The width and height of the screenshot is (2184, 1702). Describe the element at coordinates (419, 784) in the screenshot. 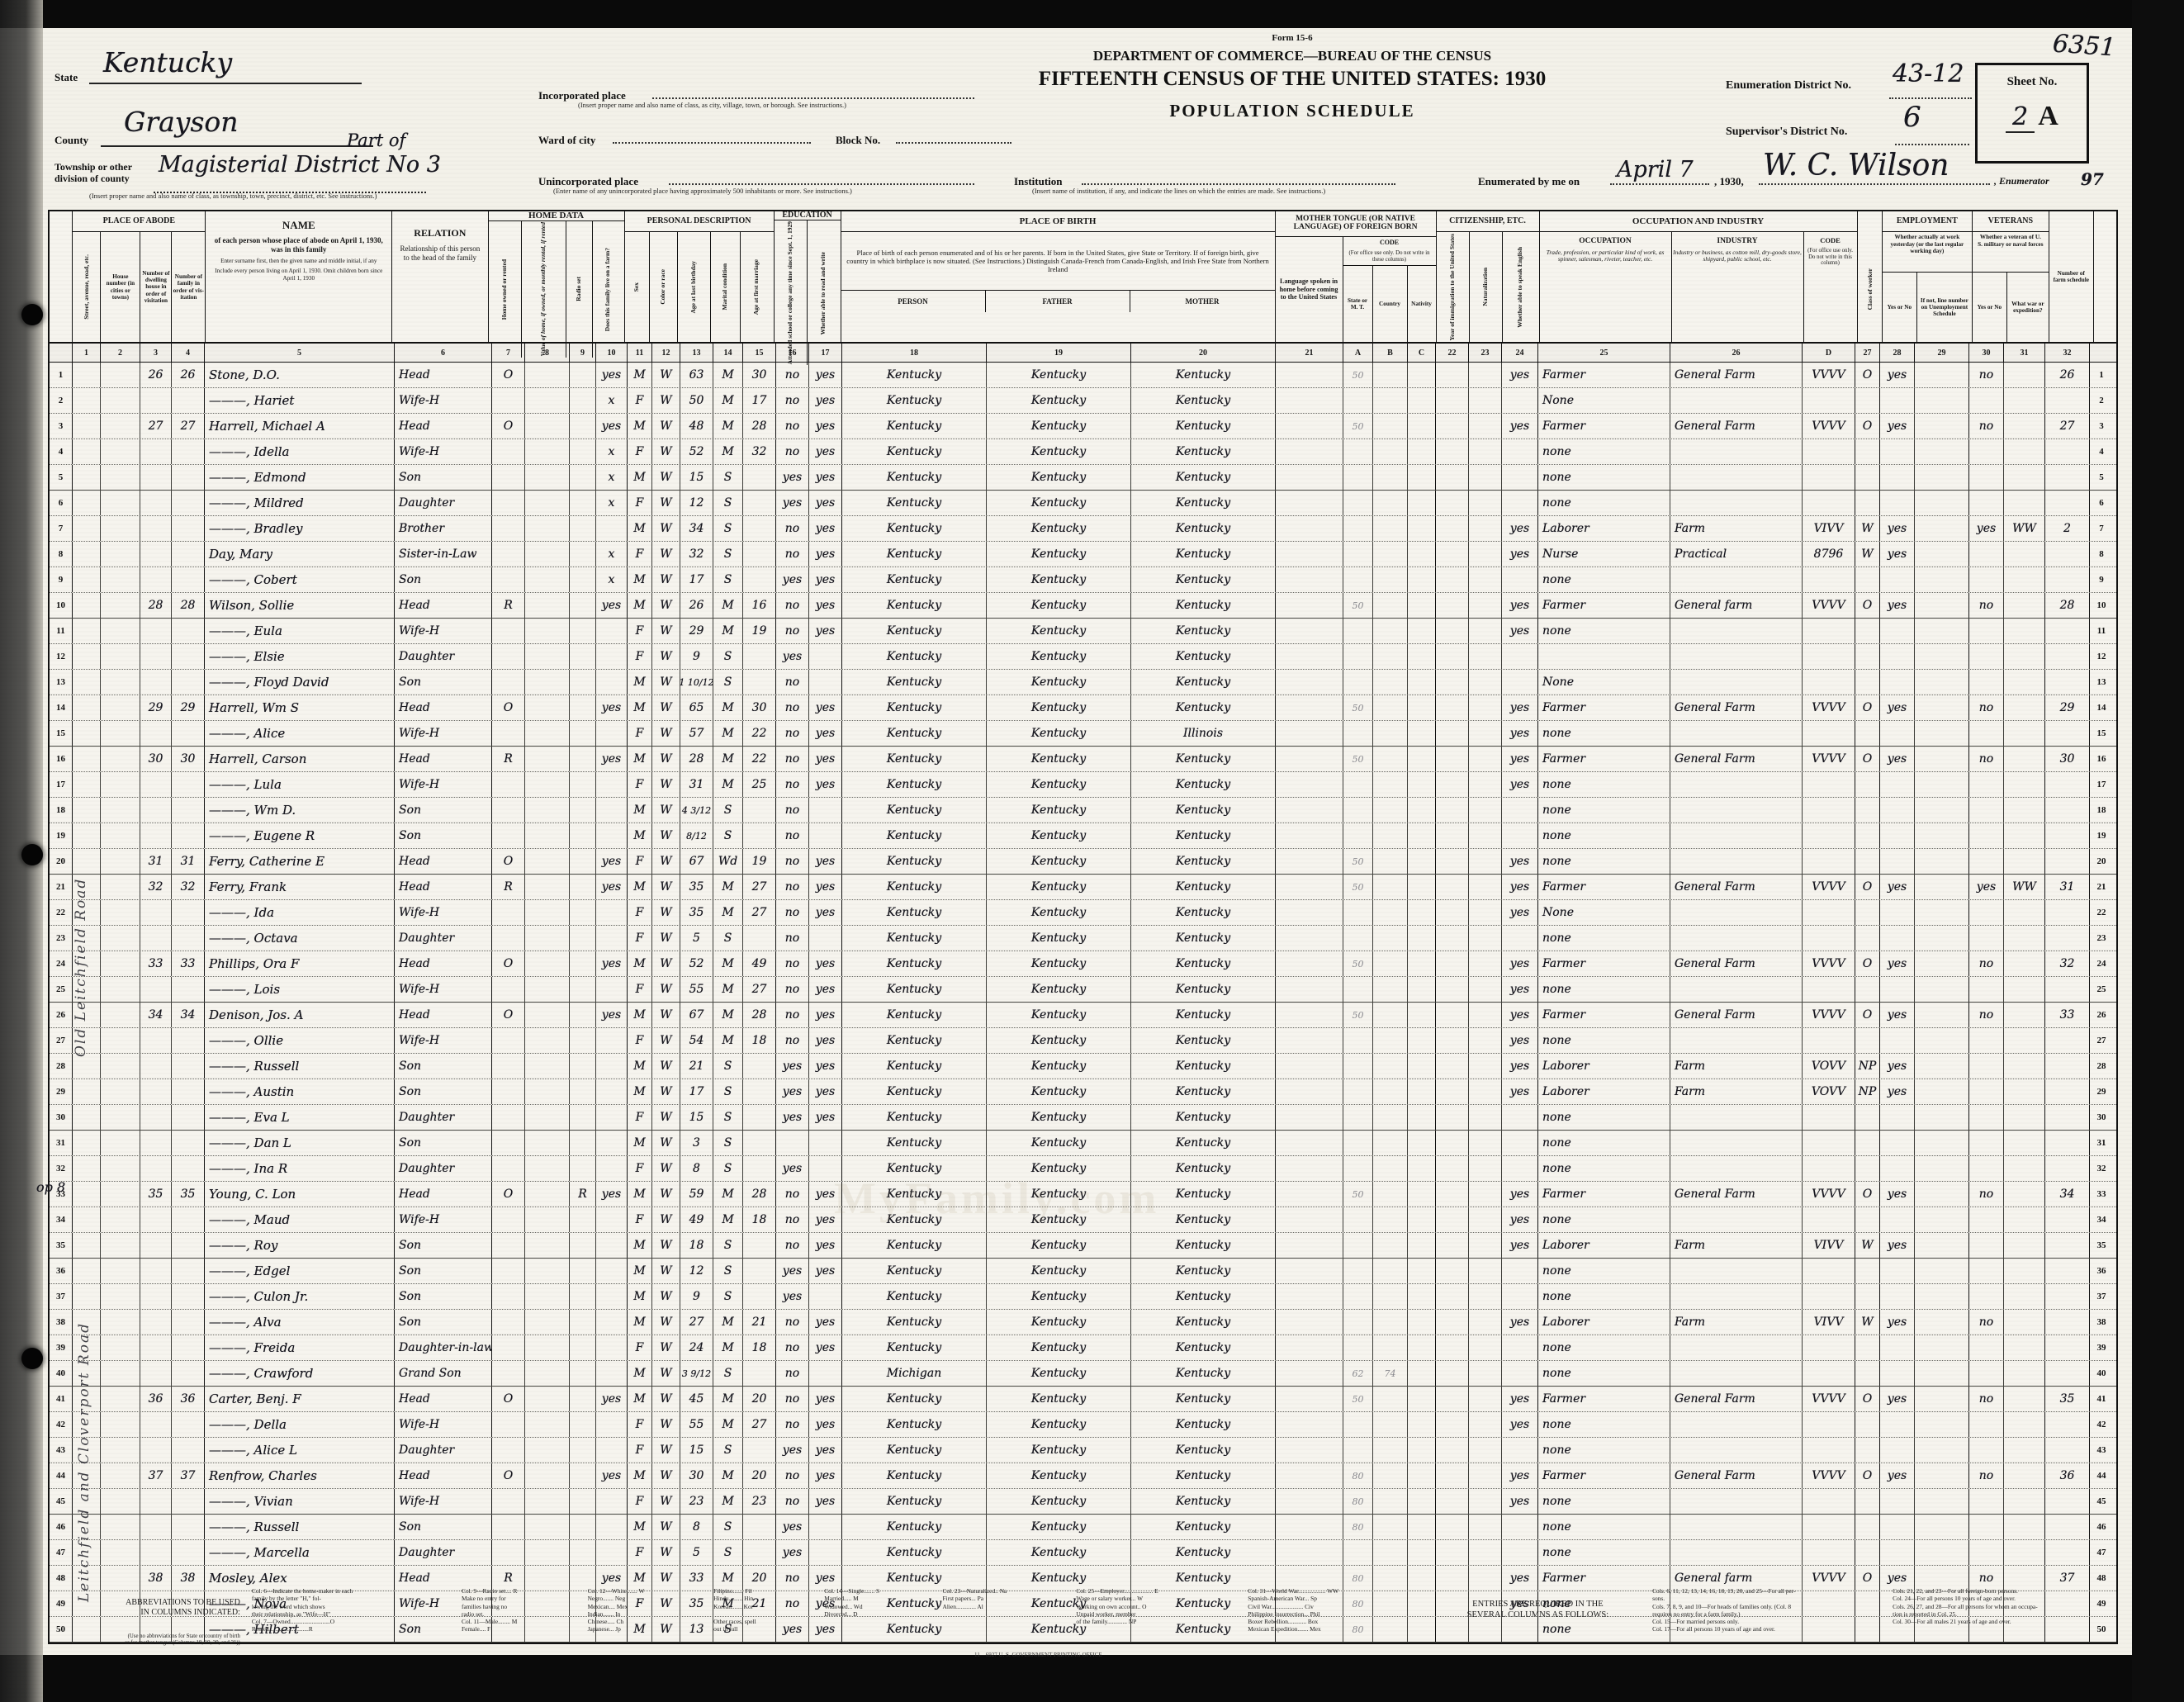

I see `cell-value: Wife-H` at that location.